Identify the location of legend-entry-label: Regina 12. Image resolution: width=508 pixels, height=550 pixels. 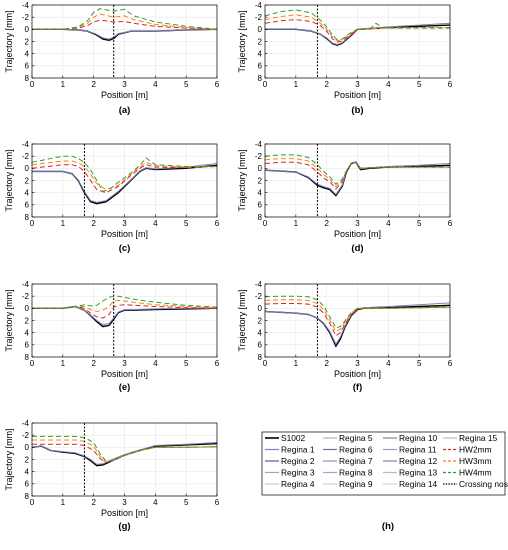
(418, 461).